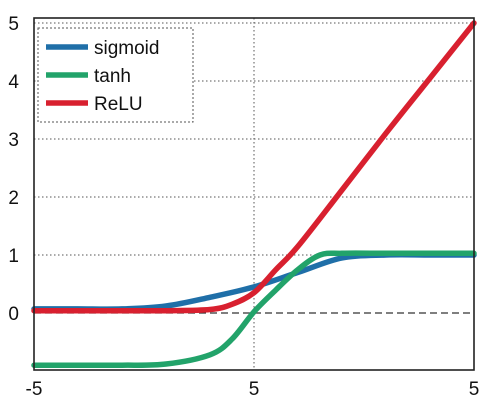 The image size is (500, 410). What do you see at coordinates (13, 169) in the screenshot?
I see `y-axis-ticks: 0 1 2 3 4 5` at bounding box center [13, 169].